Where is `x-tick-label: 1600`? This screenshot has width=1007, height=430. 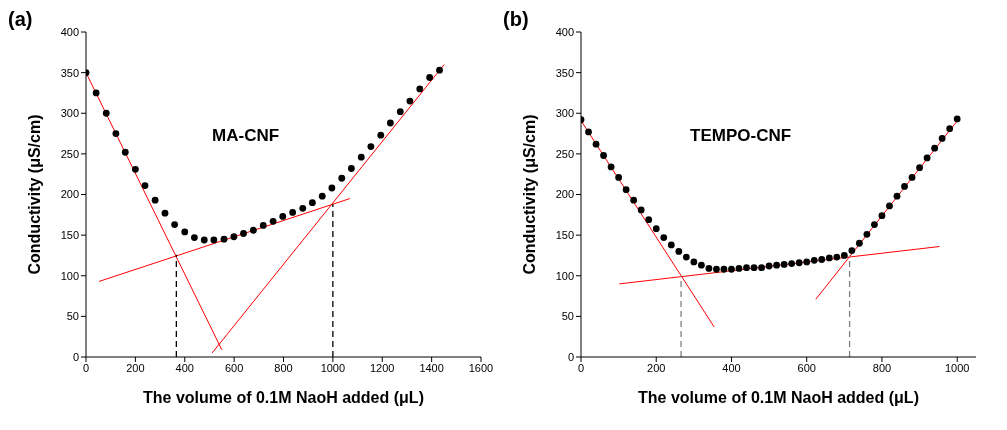 x-tick-label: 1600 is located at coordinates (481, 367).